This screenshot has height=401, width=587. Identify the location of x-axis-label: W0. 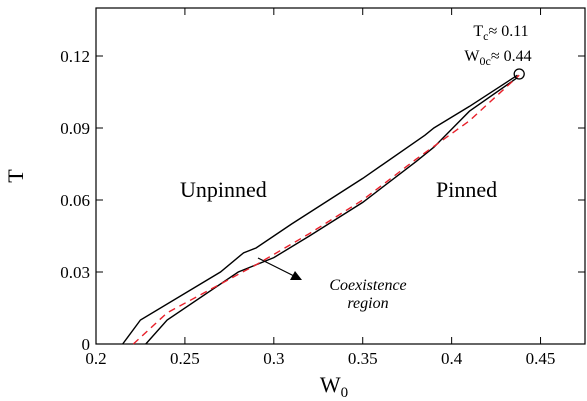
(334, 386).